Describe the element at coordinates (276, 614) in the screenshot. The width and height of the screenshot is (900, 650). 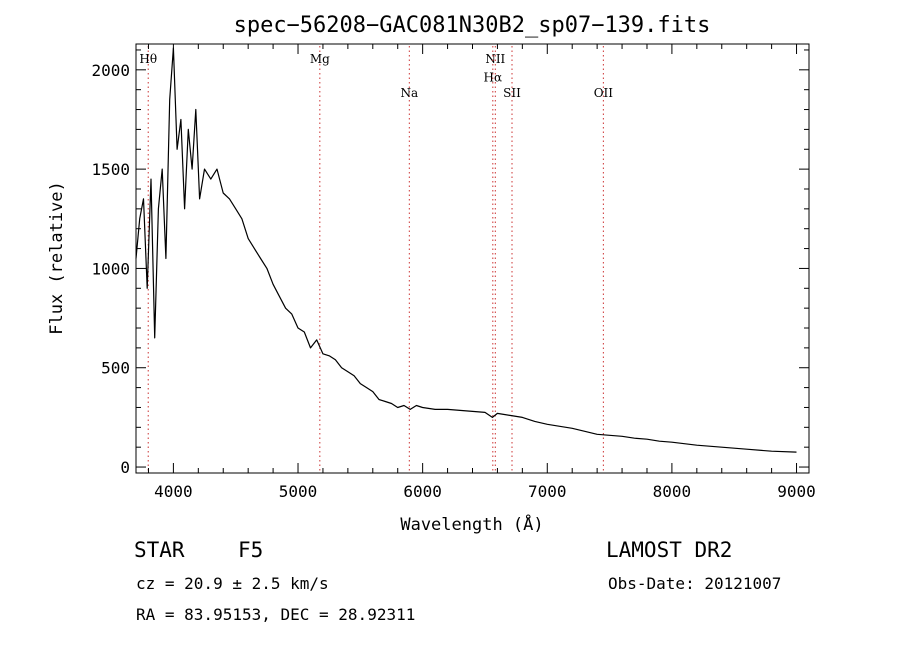
I see `ra-dec-coordinates: RA = 83.95153, DEC = 28.92311` at that location.